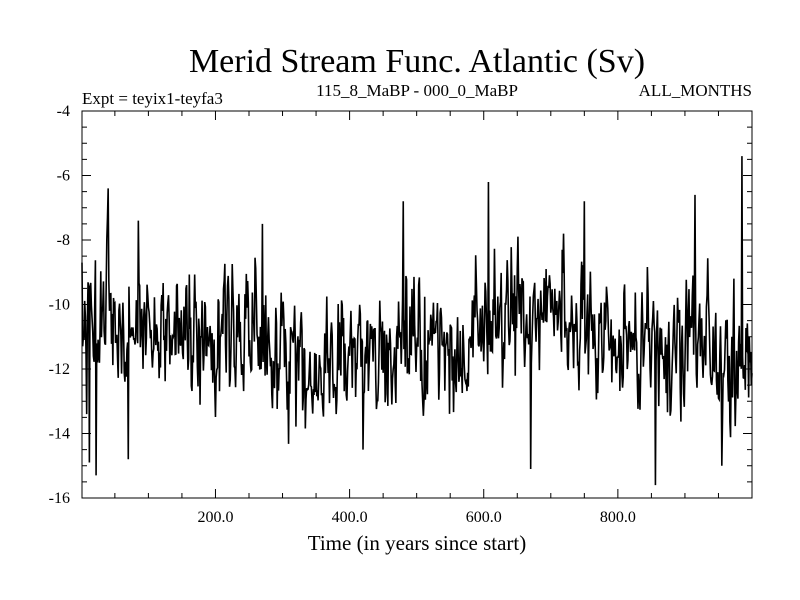  Describe the element at coordinates (618, 517) in the screenshot. I see `x-tick-label: 800.0` at that location.